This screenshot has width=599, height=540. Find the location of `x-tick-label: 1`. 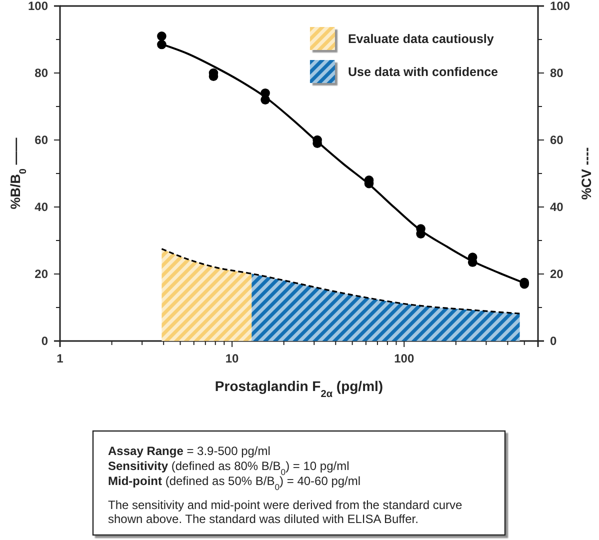

x-tick-label: 1 is located at coordinates (60, 359).